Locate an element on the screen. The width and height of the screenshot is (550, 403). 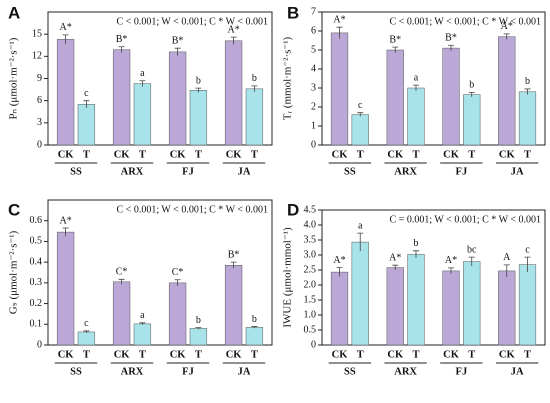
y-tick-label: 3.5 is located at coordinates (310, 239).